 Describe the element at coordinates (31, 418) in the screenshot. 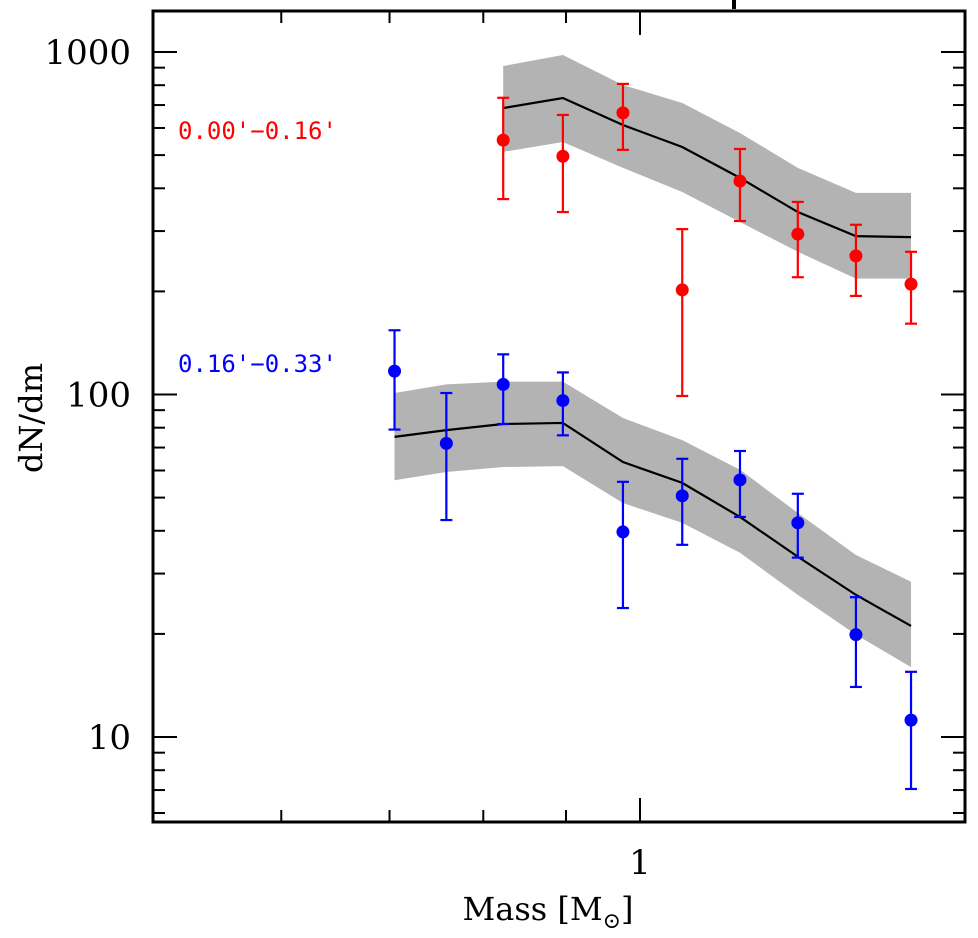

I see `y-axis-title: dN/dm` at that location.